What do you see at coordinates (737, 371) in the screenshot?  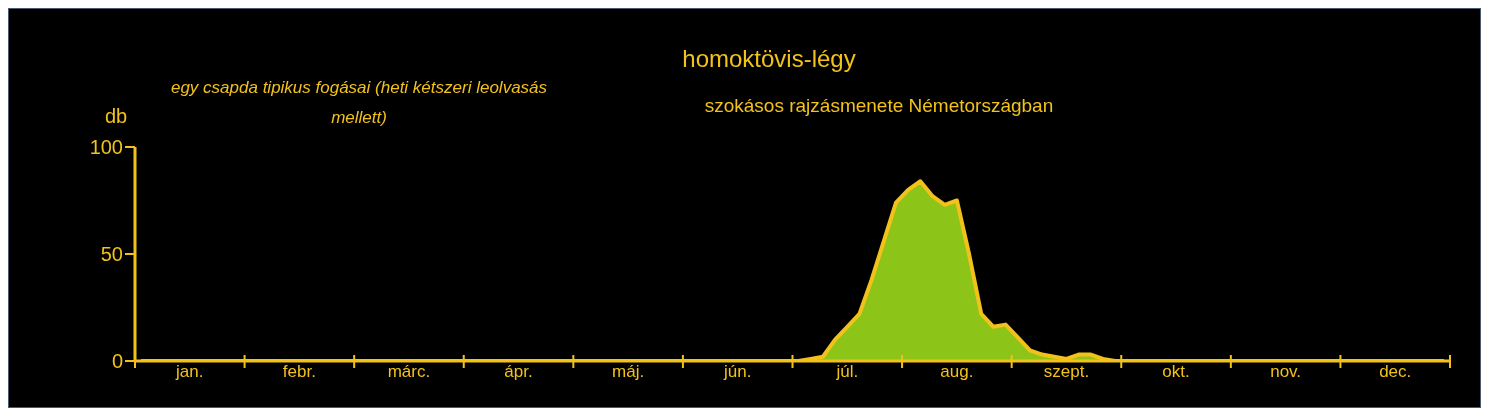 I see `x-tick-label: jún.` at bounding box center [737, 371].